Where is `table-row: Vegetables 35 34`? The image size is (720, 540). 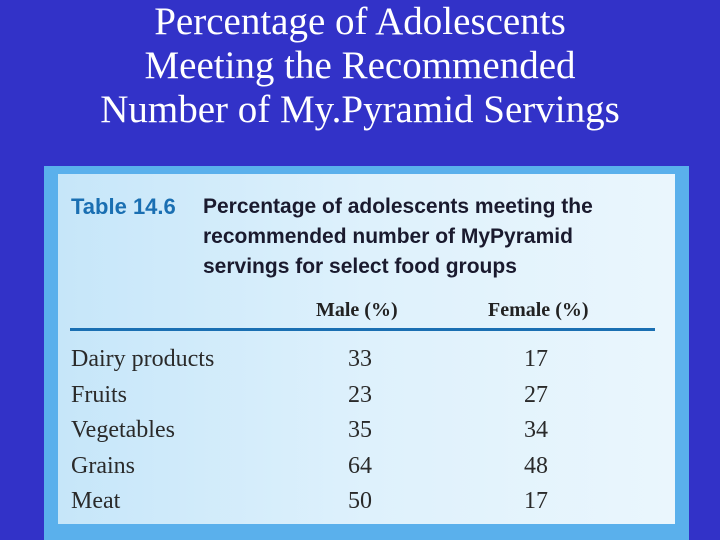 table-row: Vegetables 35 34 is located at coordinates (366, 431).